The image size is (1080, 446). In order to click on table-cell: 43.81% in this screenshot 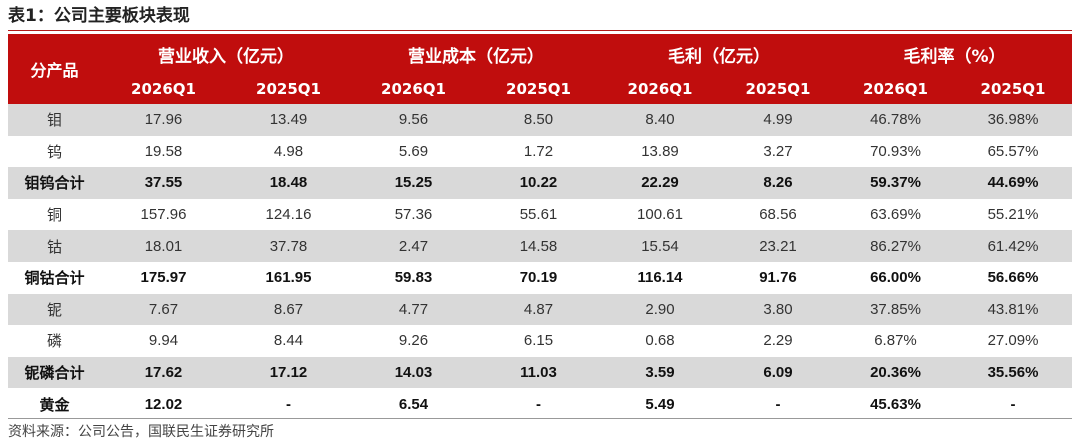, I will do `click(1013, 309)`.